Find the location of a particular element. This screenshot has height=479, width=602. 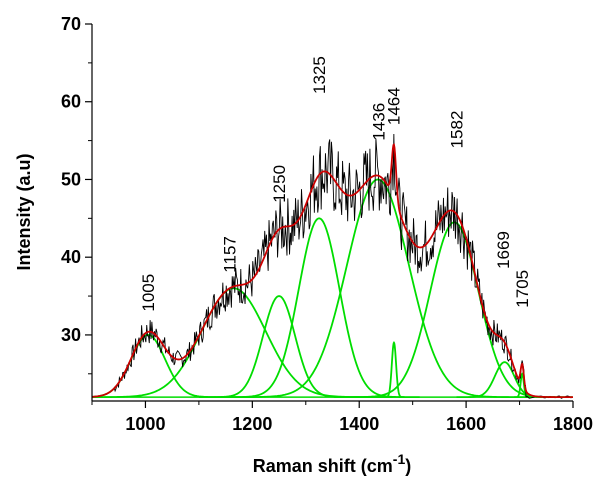

x-axis-title-sup: -1 is located at coordinates (399, 459).